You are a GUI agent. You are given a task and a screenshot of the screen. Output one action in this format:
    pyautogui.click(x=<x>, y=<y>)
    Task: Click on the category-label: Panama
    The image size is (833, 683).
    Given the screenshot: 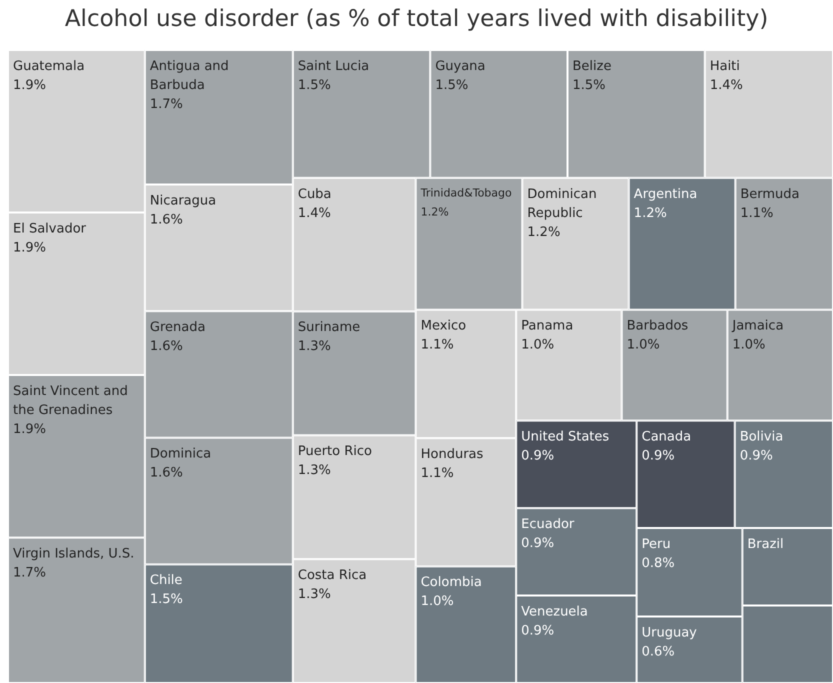 What is the action you would take?
    pyautogui.click(x=547, y=326)
    